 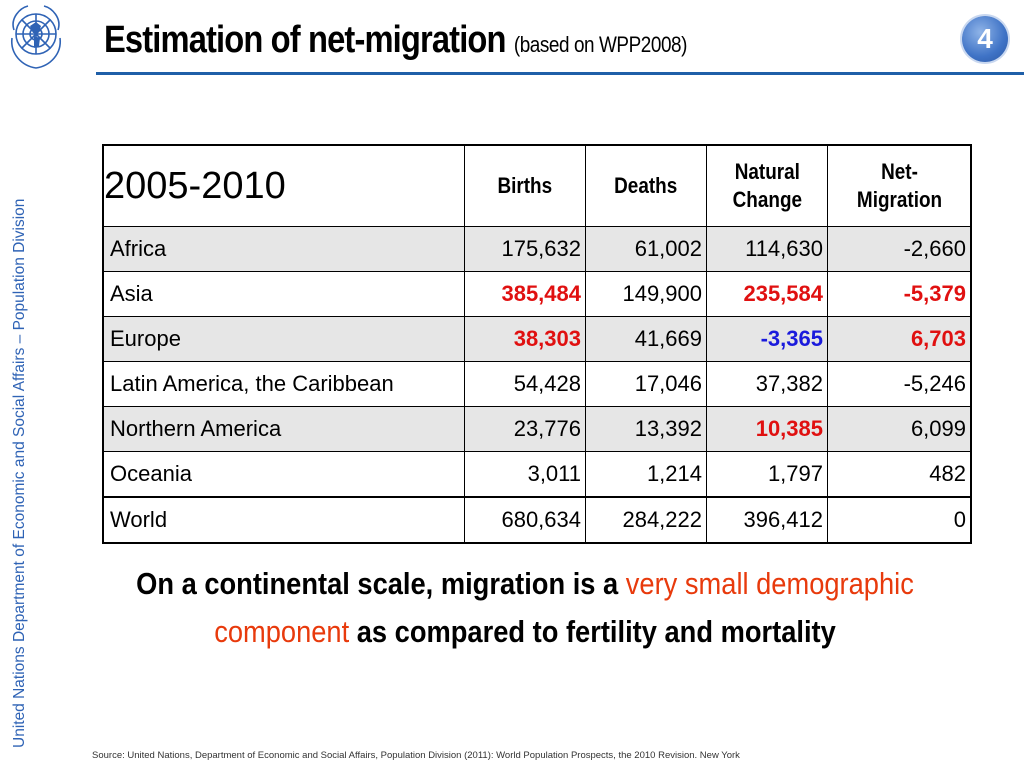 What do you see at coordinates (899, 171) in the screenshot?
I see `col-header-net-line1: Net-` at bounding box center [899, 171].